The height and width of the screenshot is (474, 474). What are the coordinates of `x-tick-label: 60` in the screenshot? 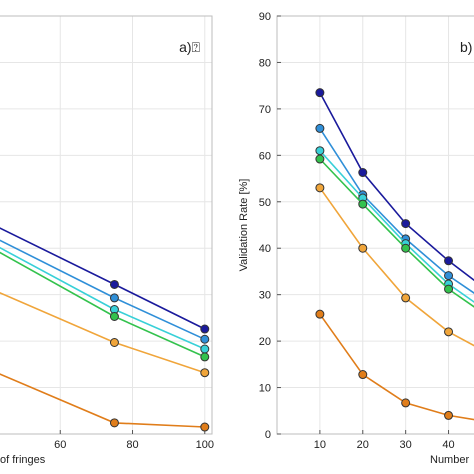 It's located at (60, 445).